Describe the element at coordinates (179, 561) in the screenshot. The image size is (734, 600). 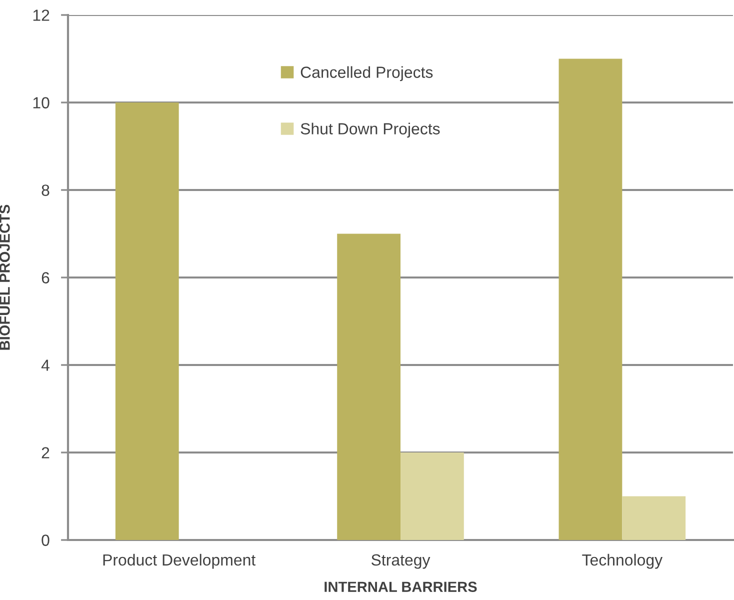
I see `x-tick-label: Product Development` at that location.